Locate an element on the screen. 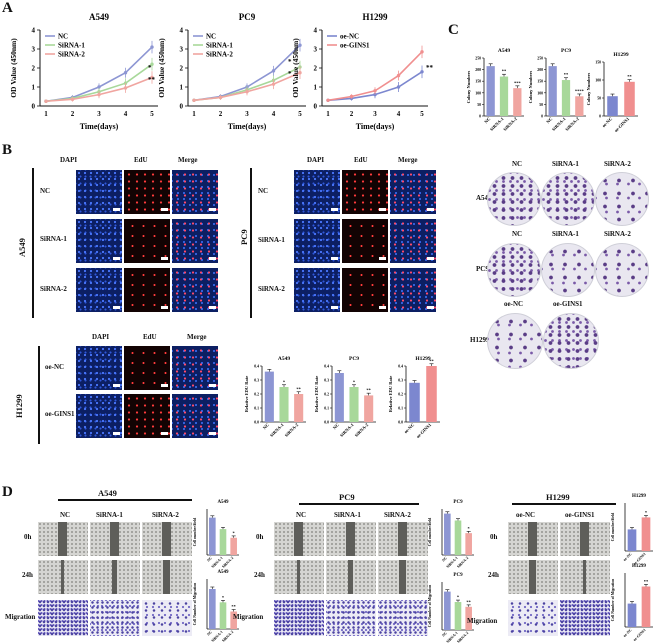 This screenshot has width=669, height=643. mig-pc9-row-24h: 24h is located at coordinates (259, 575).